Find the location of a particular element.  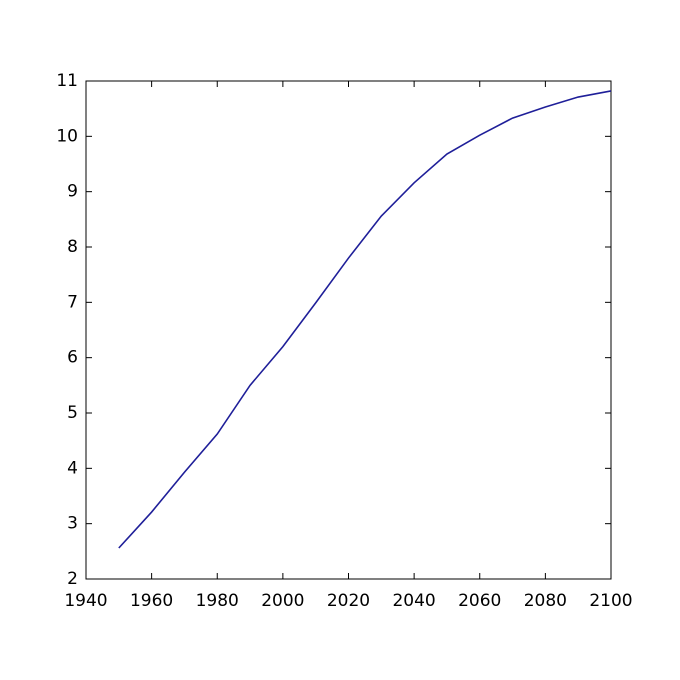

x-tick-label: 2060 is located at coordinates (479, 601).